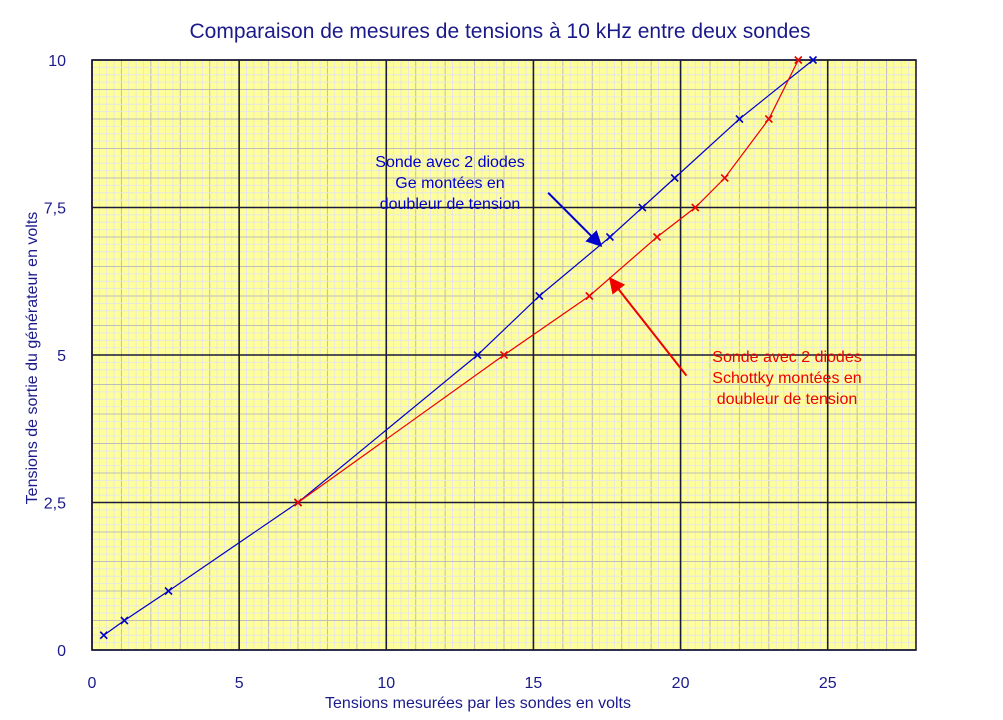  Describe the element at coordinates (92, 683) in the screenshot. I see `x-tick-label: 0` at that location.